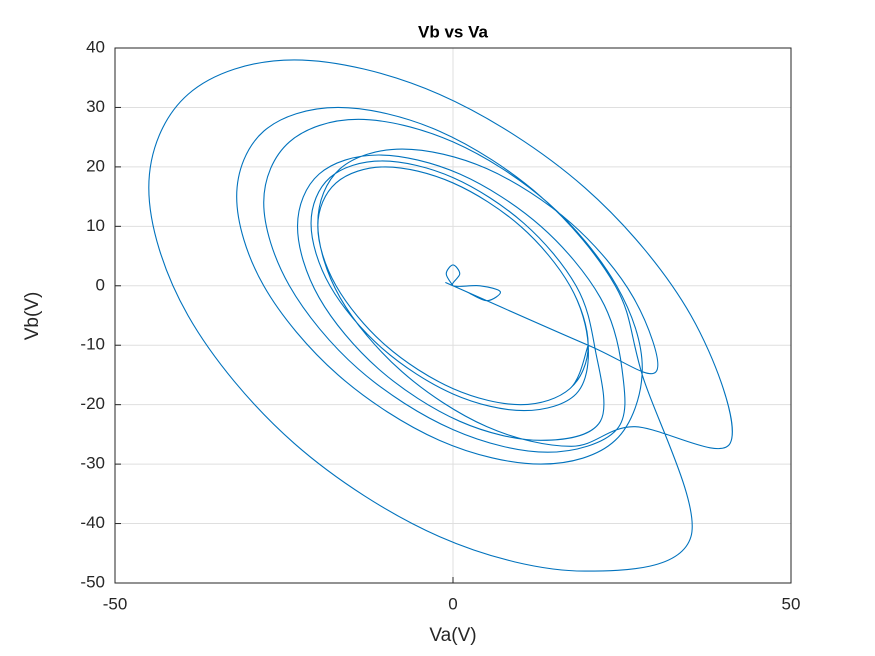  What do you see at coordinates (95, 165) in the screenshot?
I see `y-tick-label: 20` at bounding box center [95, 165].